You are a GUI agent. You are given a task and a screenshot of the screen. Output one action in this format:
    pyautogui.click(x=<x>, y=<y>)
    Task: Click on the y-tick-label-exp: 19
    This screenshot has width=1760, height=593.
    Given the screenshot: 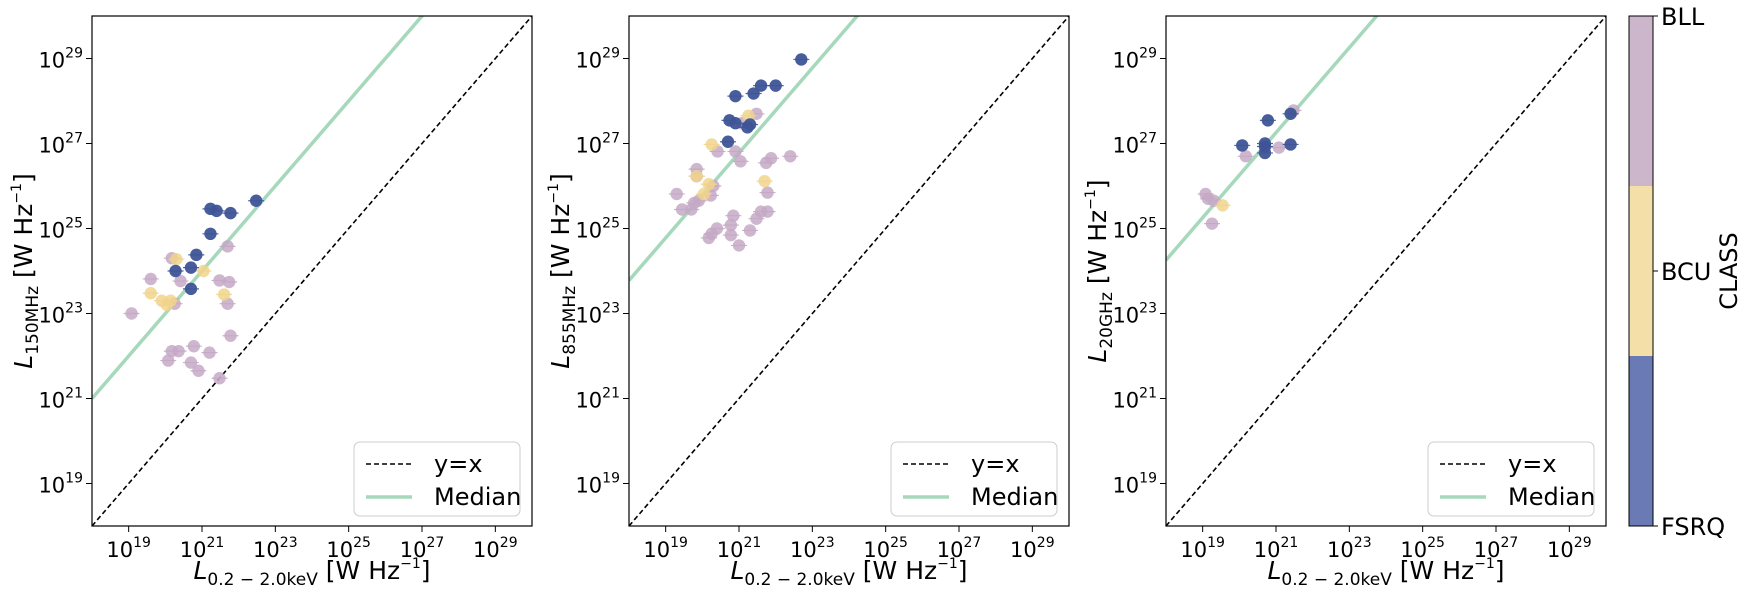 What is the action you would take?
    pyautogui.click(x=611, y=479)
    